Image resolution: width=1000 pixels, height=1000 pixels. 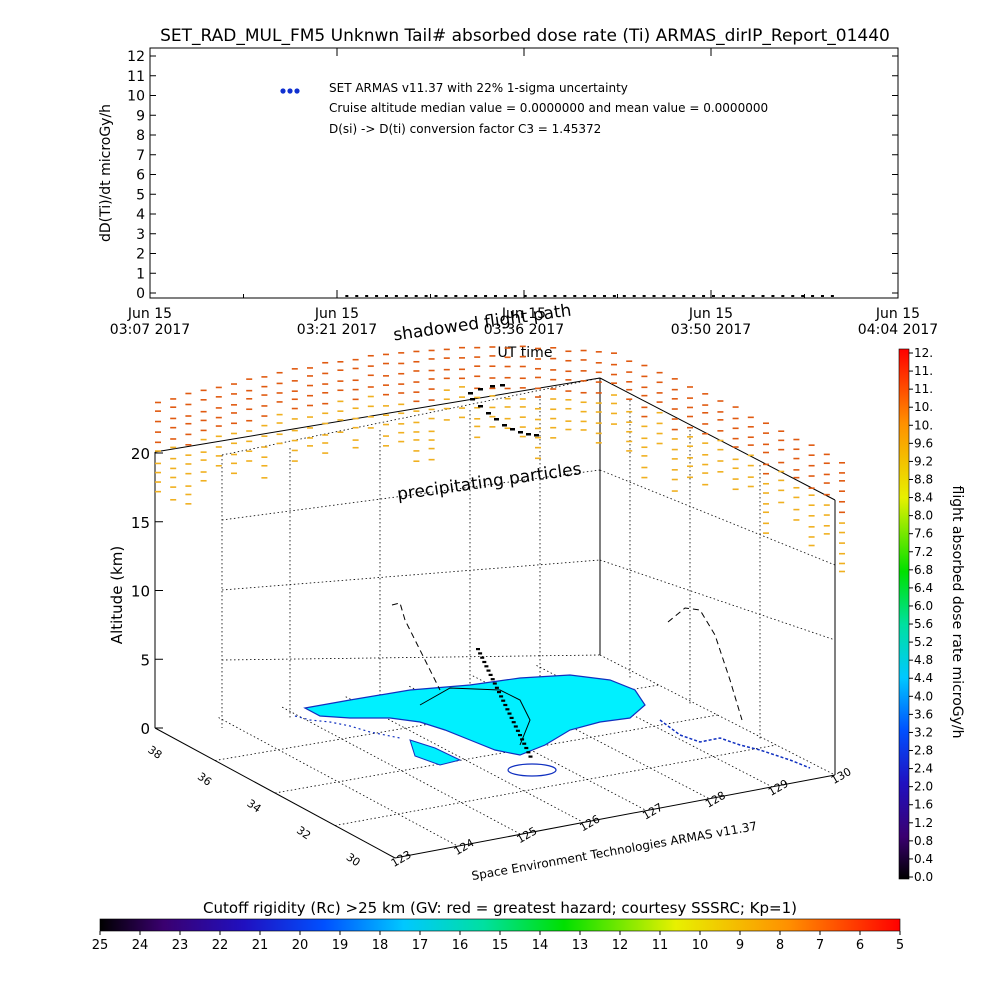 I want to click on y-tick-label: 9, so click(x=140, y=116).